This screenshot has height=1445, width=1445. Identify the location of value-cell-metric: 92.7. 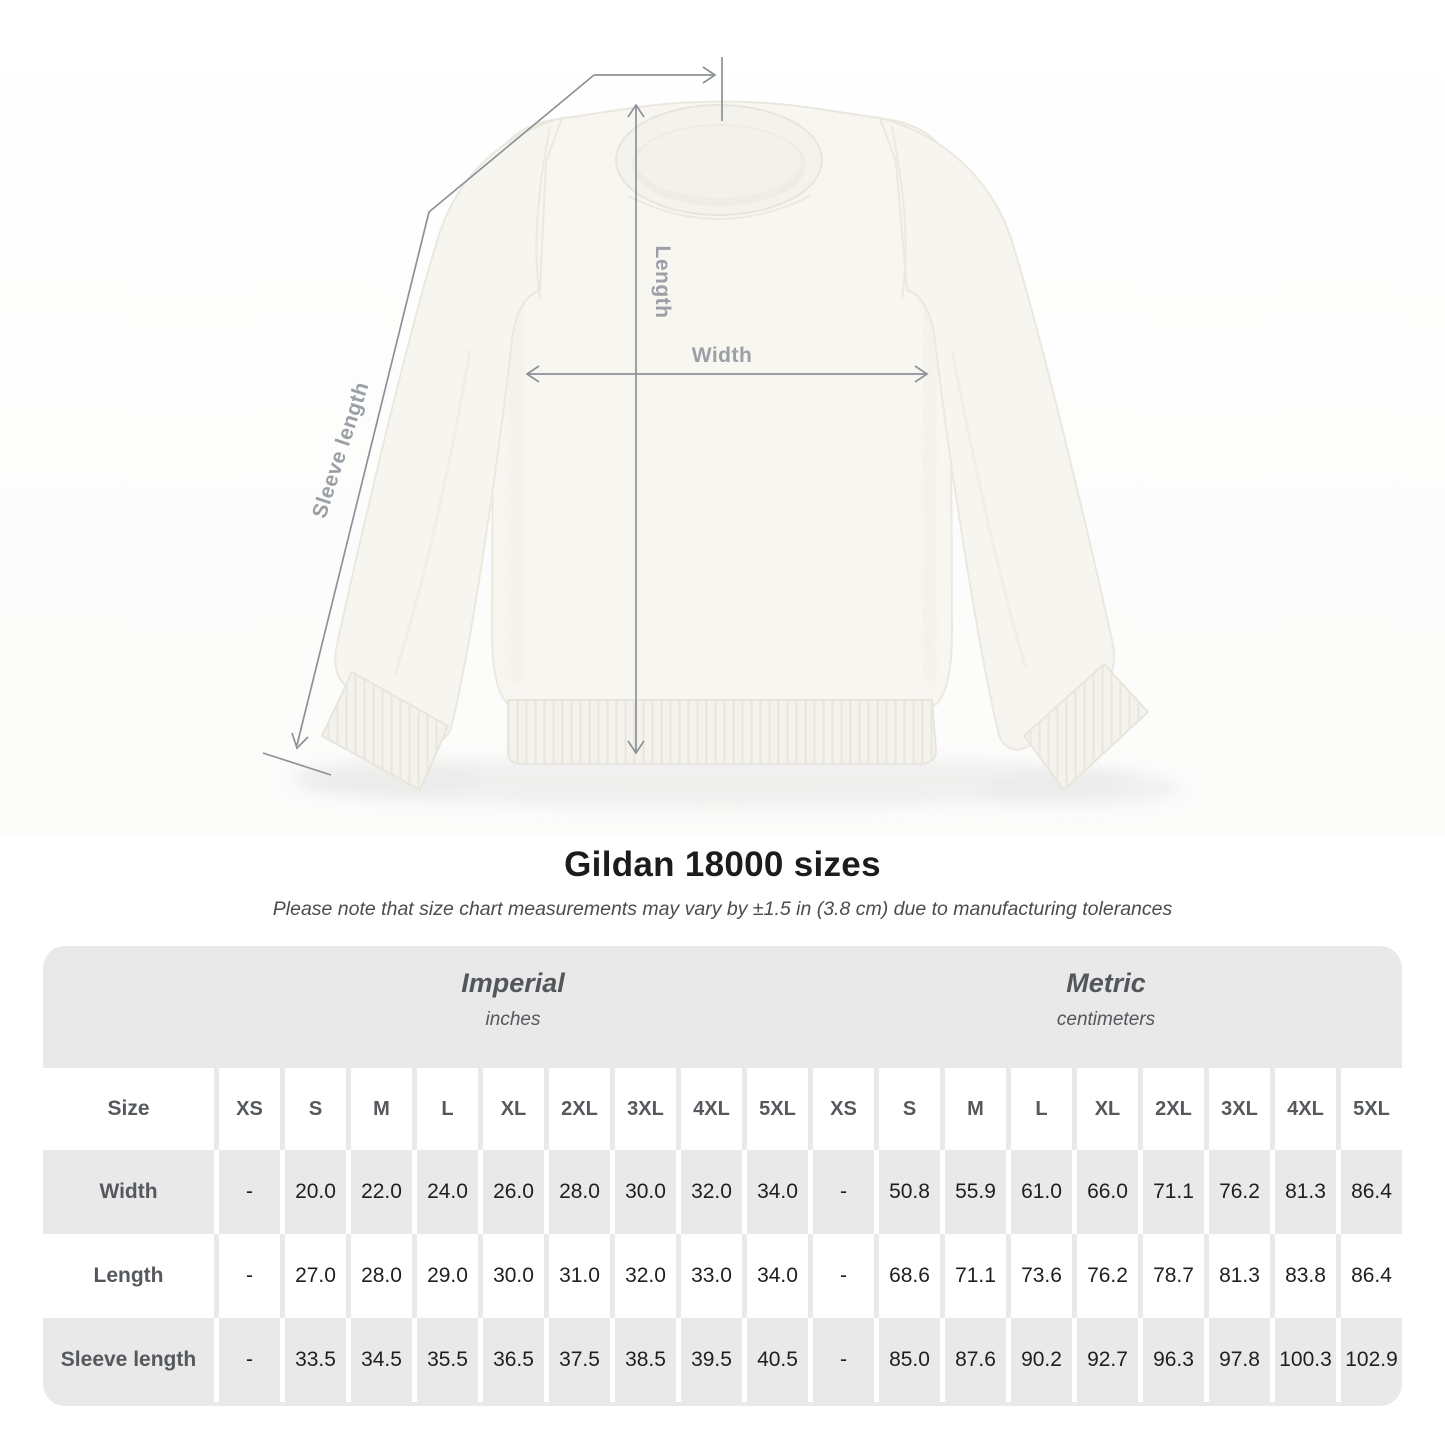
(1107, 1360).